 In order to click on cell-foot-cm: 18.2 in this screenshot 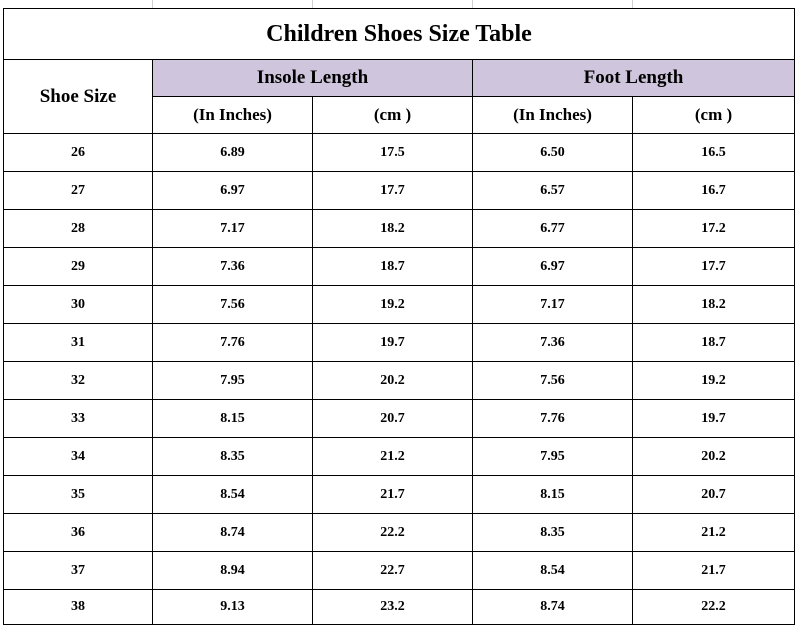, I will do `click(713, 304)`.